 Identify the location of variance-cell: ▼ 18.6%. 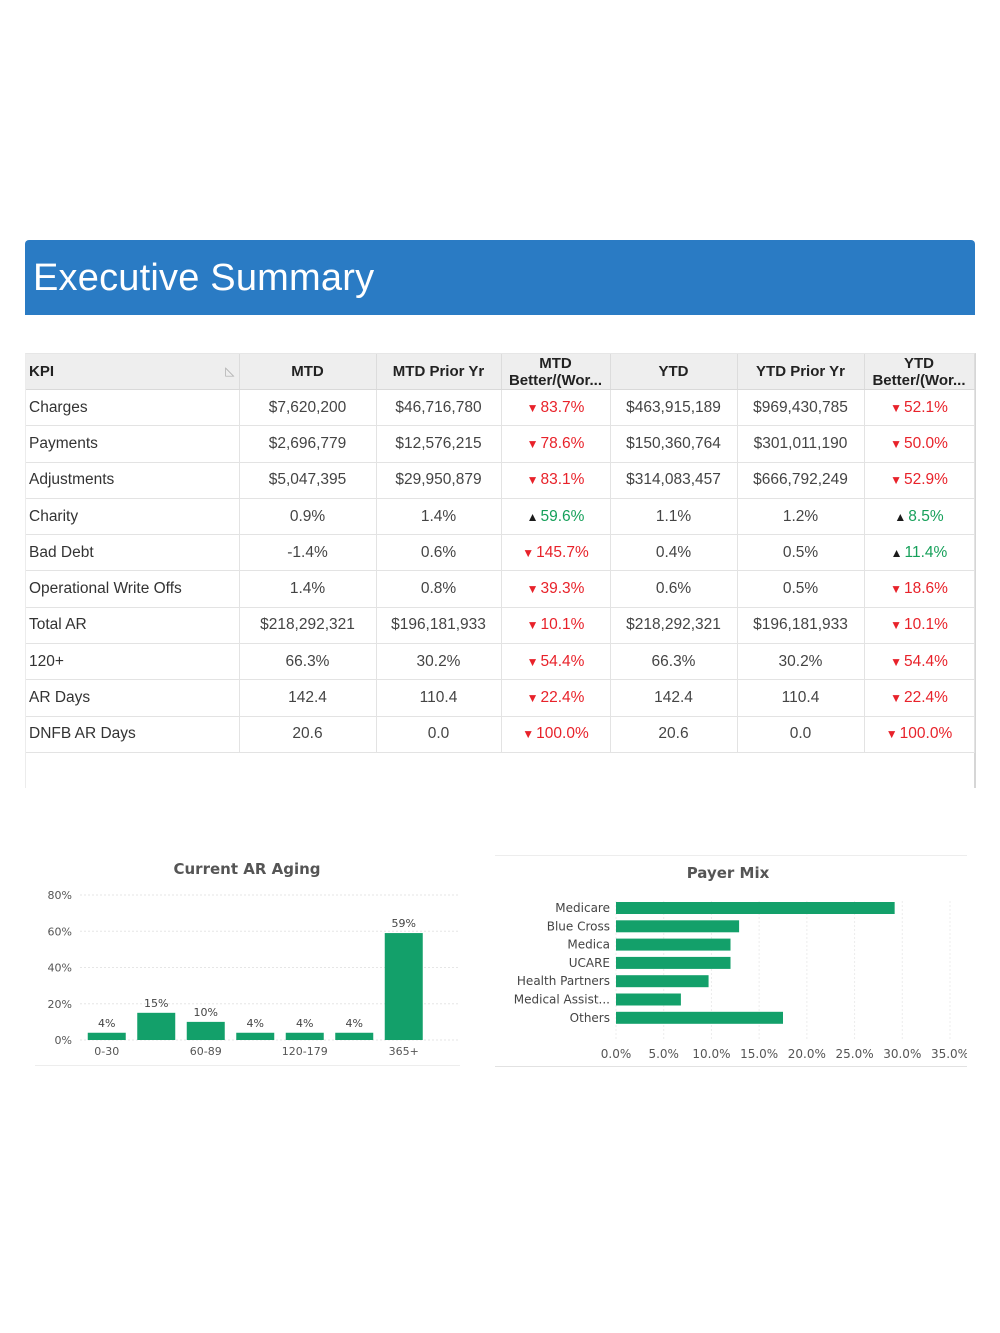
(919, 589).